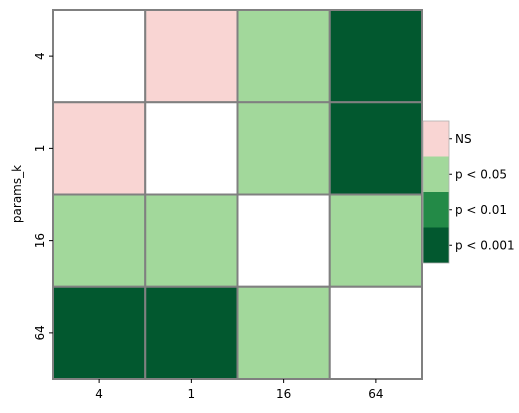  What do you see at coordinates (99, 240) in the screenshot?
I see `heatmap-cell-r2-c0` at bounding box center [99, 240].